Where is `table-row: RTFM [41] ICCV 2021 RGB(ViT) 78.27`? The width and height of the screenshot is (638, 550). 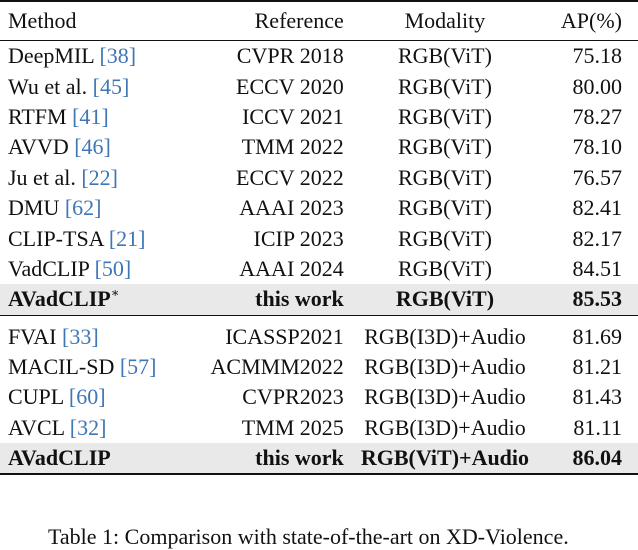
table-row: RTFM [41] ICCV 2021 RGB(ViT) 78.27 is located at coordinates (319, 117).